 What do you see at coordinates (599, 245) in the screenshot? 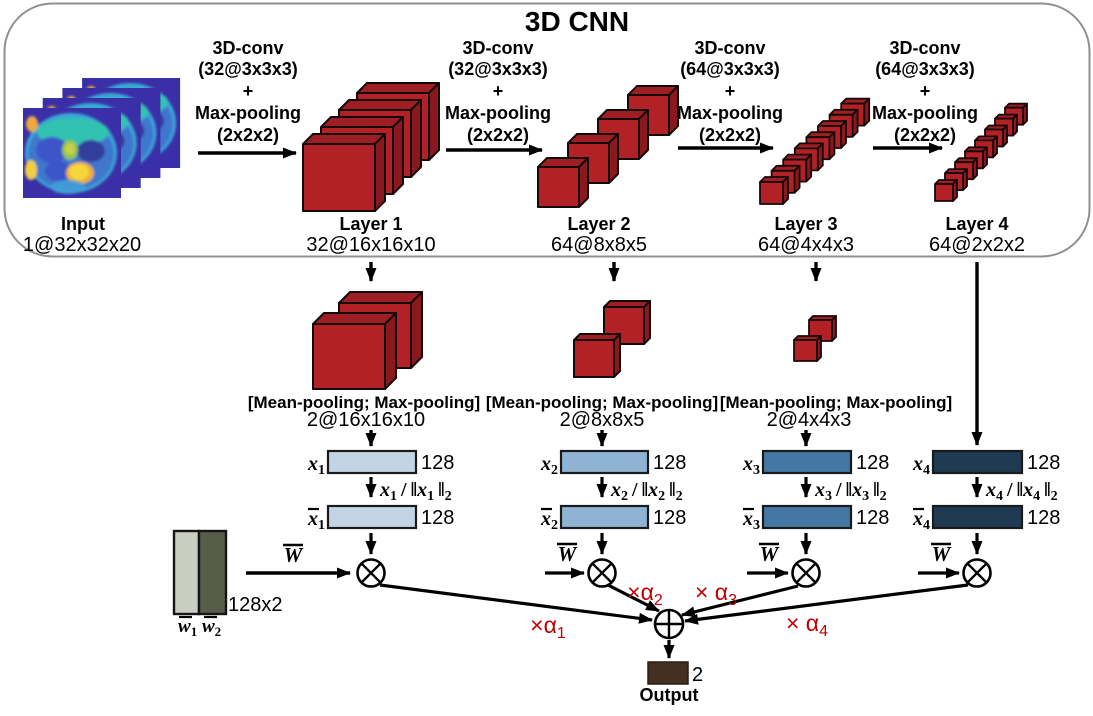
I see `svg-text: 64@8x8x5` at bounding box center [599, 245].